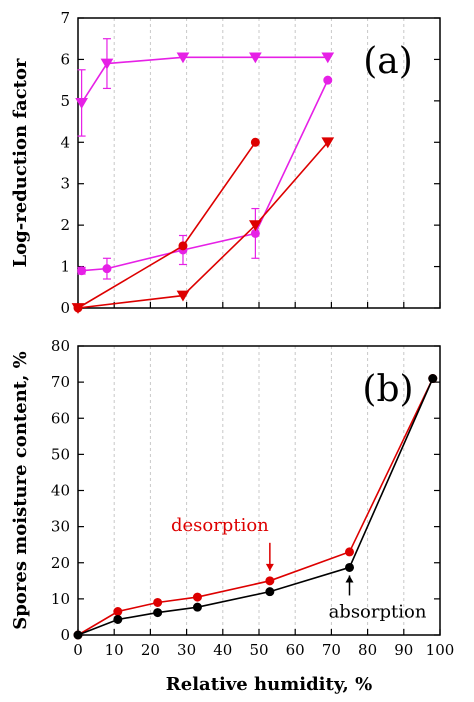  I want to click on y-tick-label: 40, so click(60, 491).